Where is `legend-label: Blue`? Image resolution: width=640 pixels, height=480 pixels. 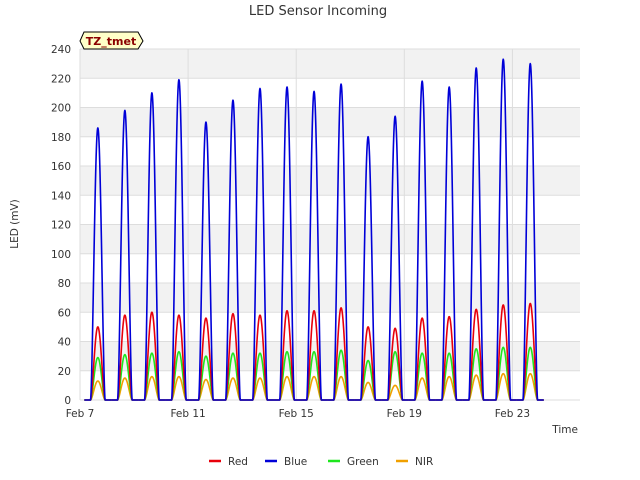 legend-label: Blue is located at coordinates (295, 462).